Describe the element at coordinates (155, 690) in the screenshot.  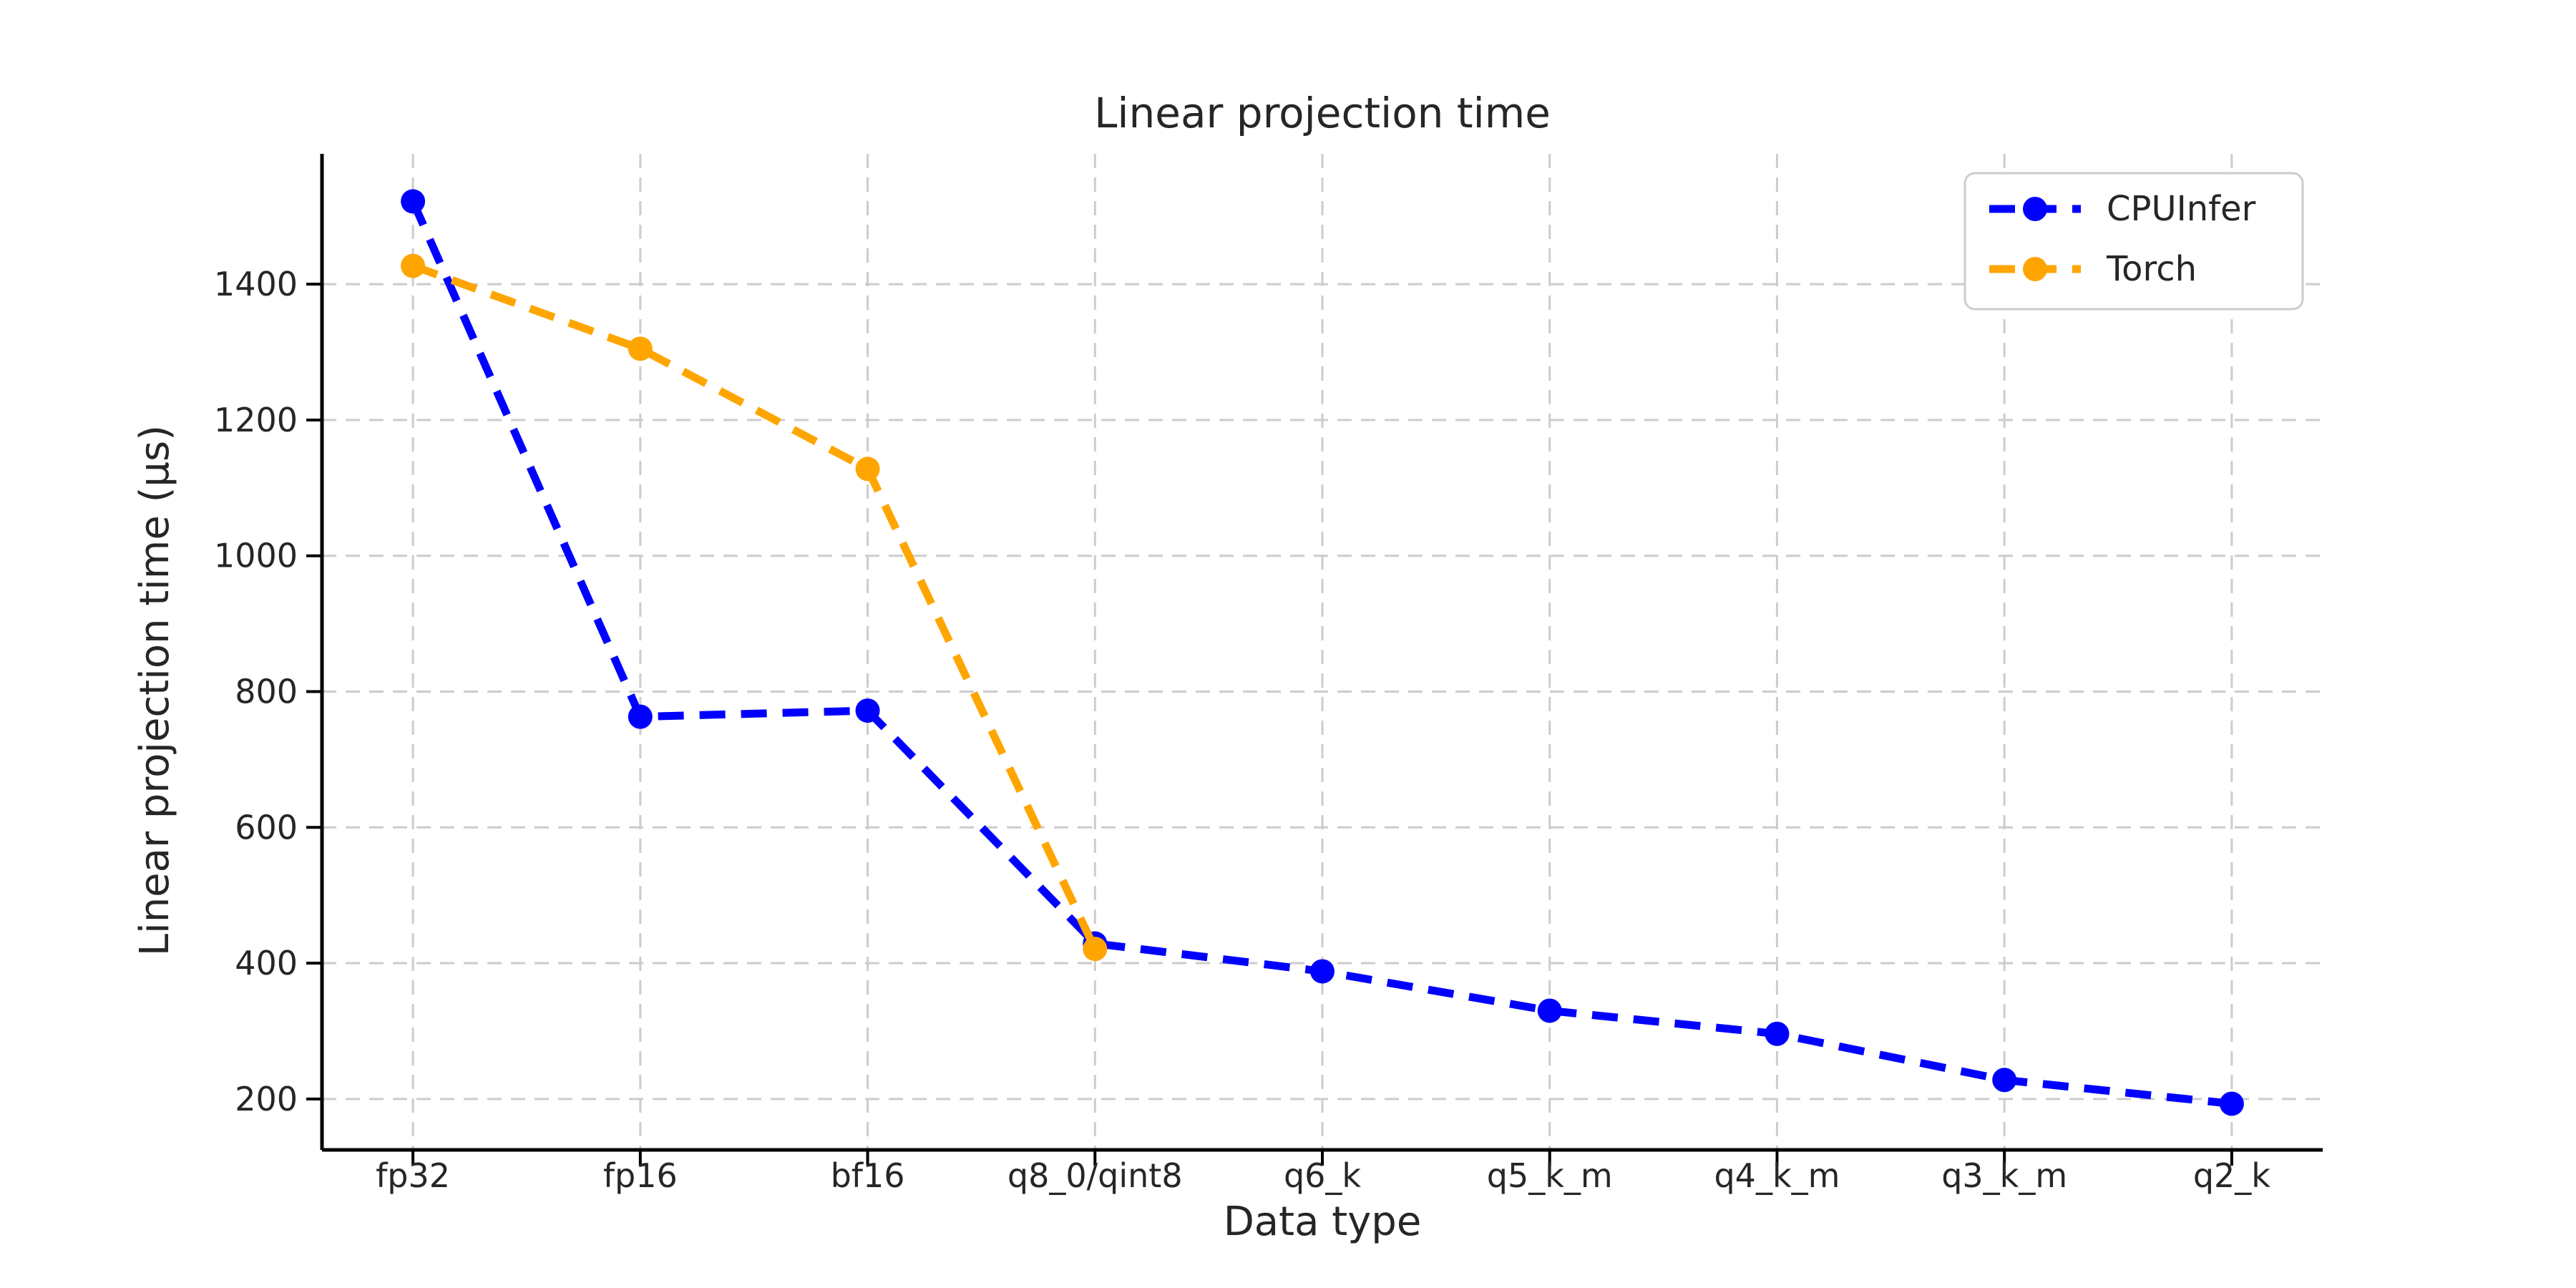
I see `y-axis-title: Linear projection time (μs)` at that location.